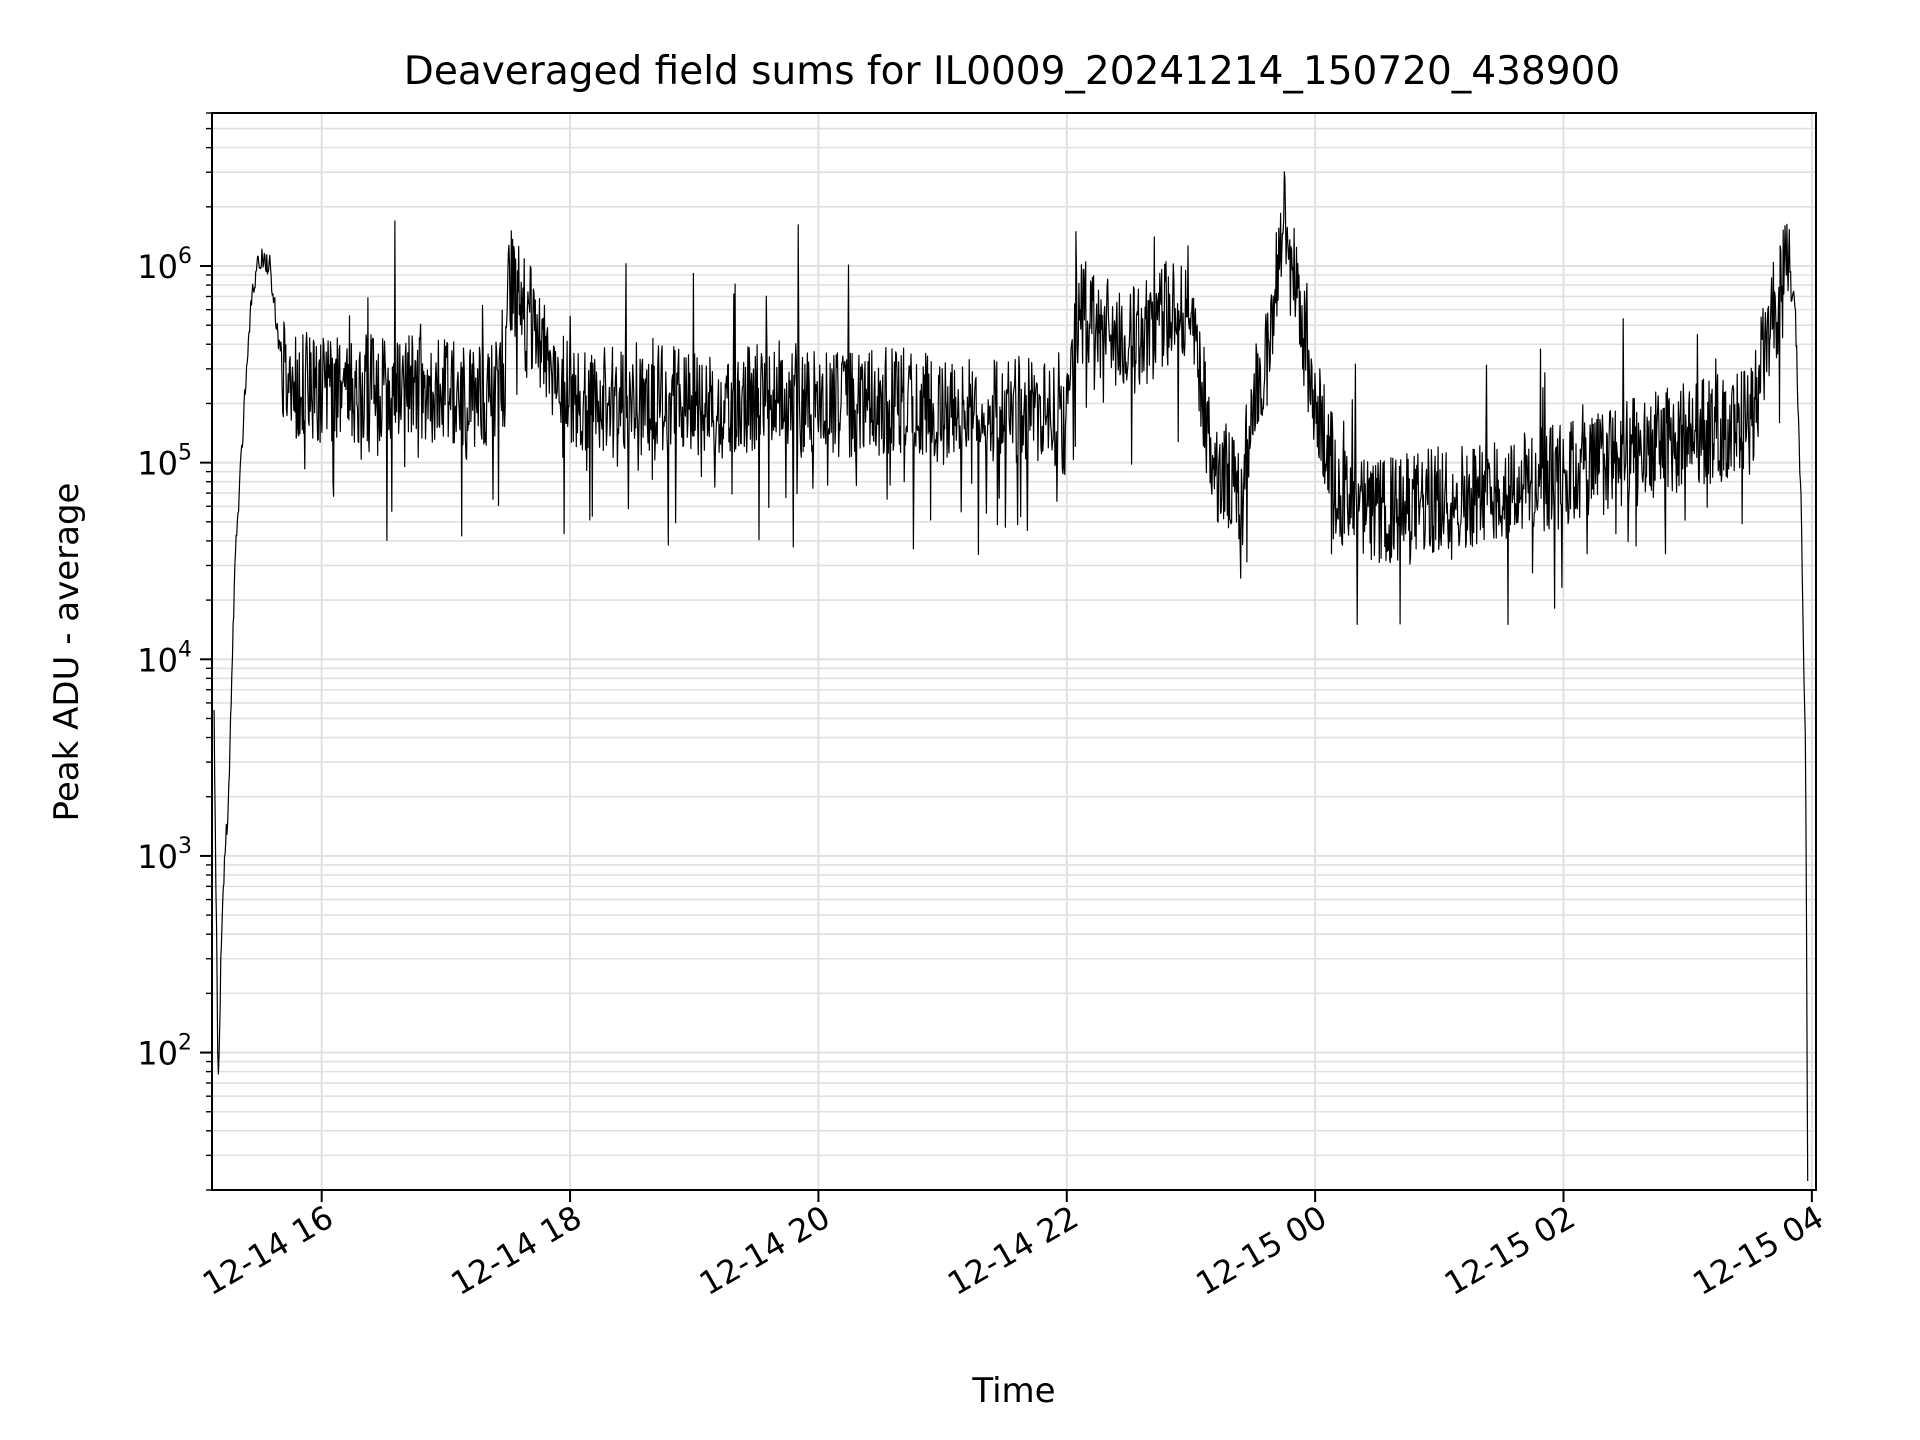 The width and height of the screenshot is (1920, 1440). What do you see at coordinates (1758, 1250) in the screenshot?
I see `x-tick-label: 12-15 04` at bounding box center [1758, 1250].